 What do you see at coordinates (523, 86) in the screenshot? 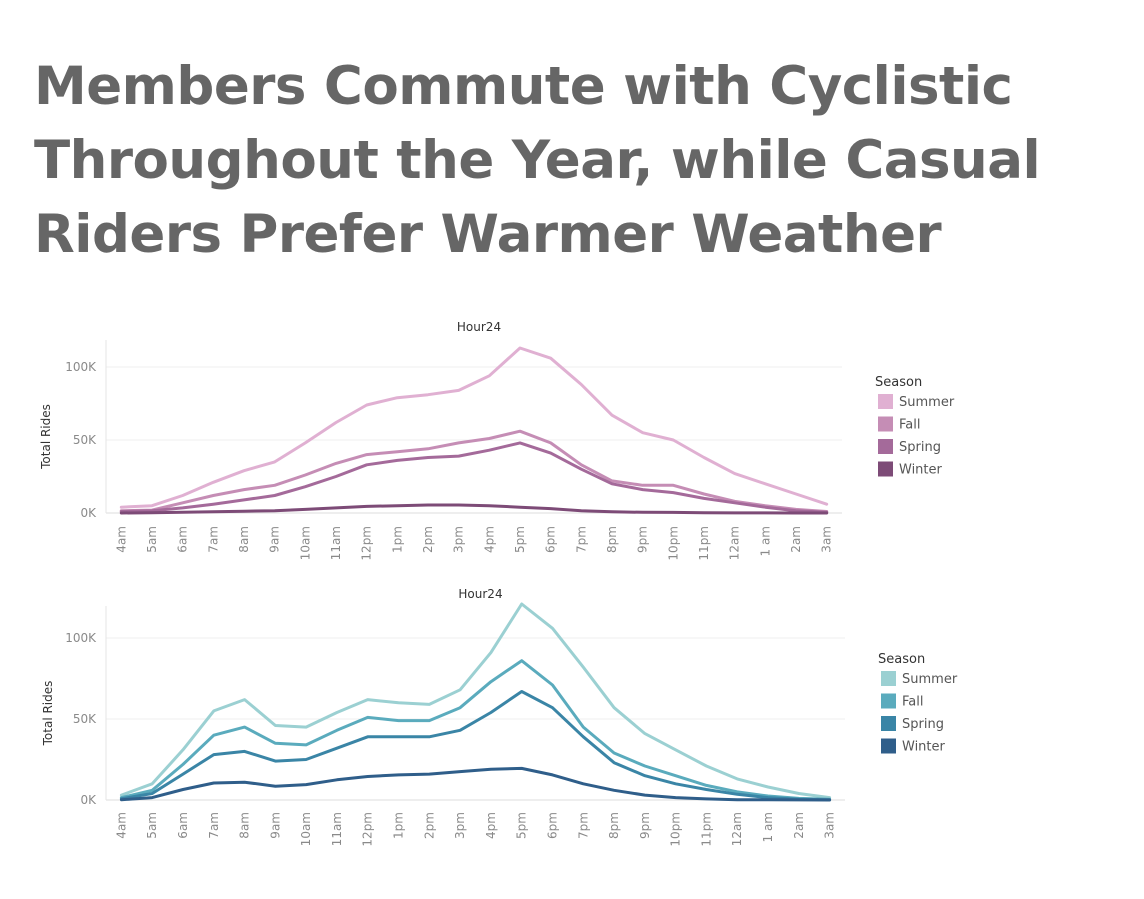
I see `title-line-1: Members Commute with Cyclistic` at bounding box center [523, 86].